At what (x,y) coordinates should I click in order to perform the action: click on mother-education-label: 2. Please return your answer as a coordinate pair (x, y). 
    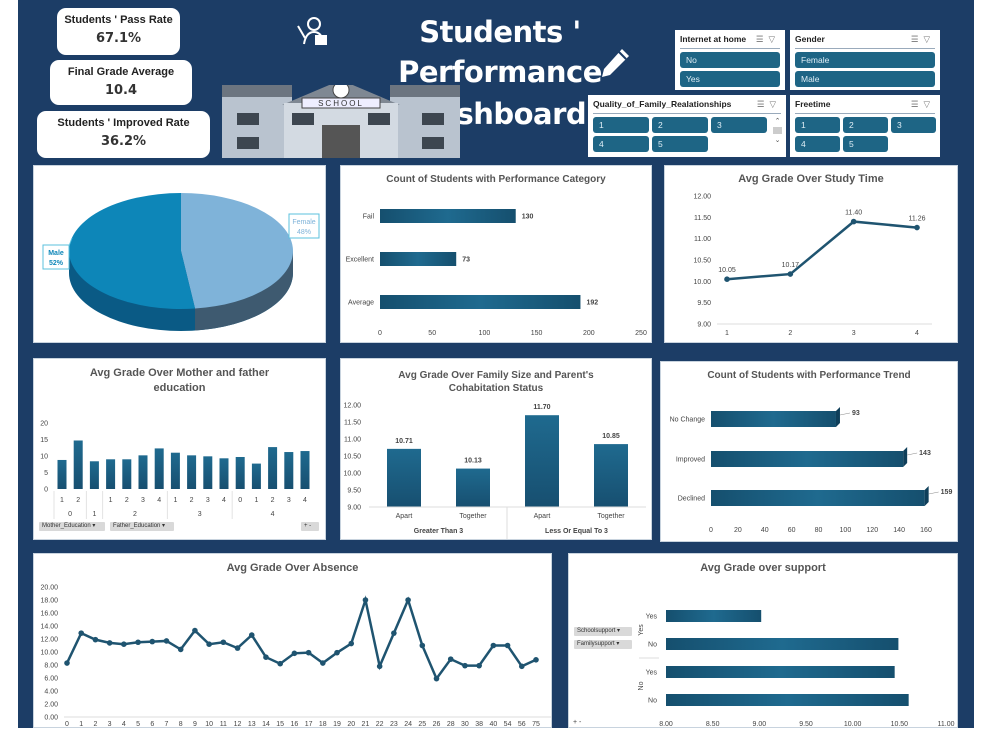
    Looking at the image, I should click on (135, 514).